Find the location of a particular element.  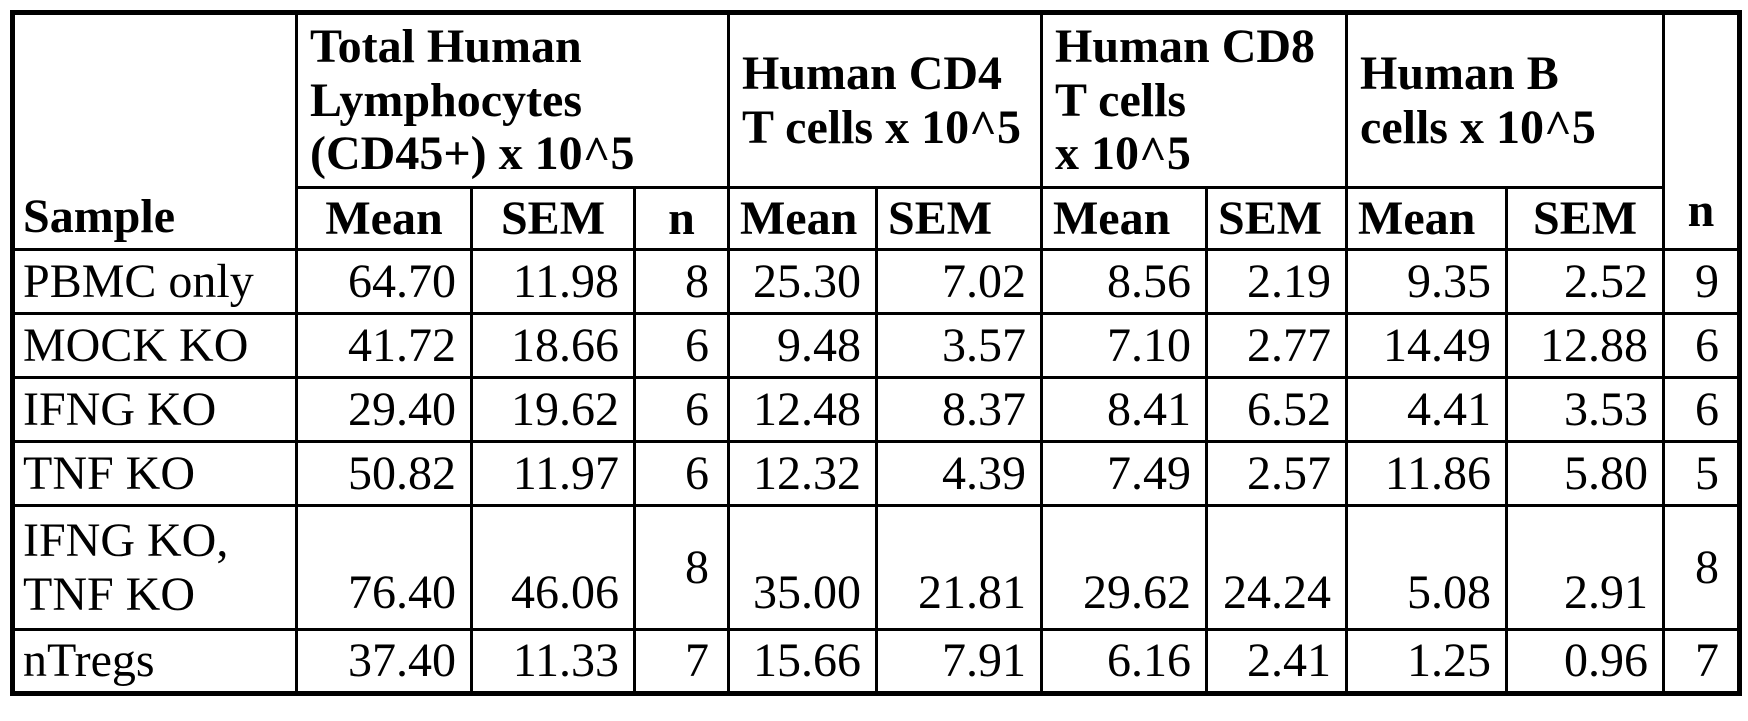

sample-cell: IFNG KO, TNF KO is located at coordinates (154, 567).